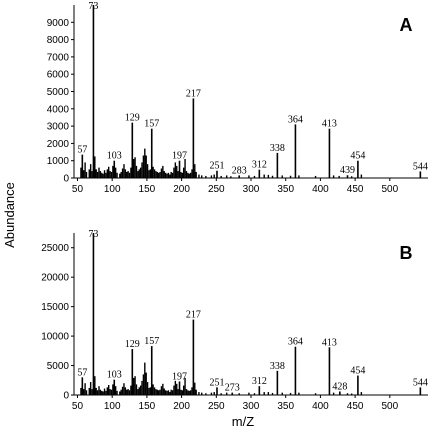 This screenshot has width=432, height=430. What do you see at coordinates (58, 75) in the screenshot?
I see `y-tick-label: 6000` at bounding box center [58, 75].